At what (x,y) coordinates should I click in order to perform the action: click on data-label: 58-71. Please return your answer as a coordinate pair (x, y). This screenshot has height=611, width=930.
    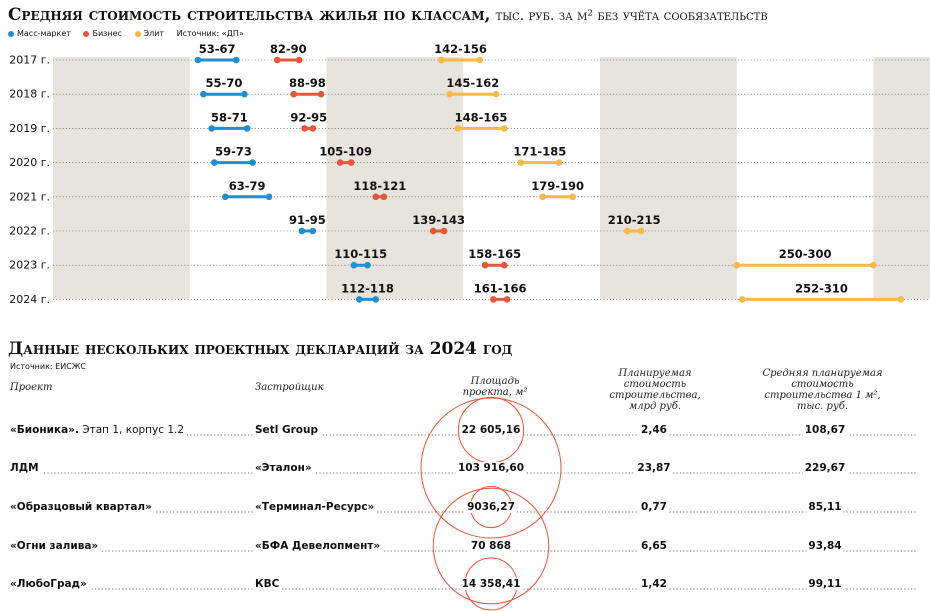
    Looking at the image, I should click on (229, 117).